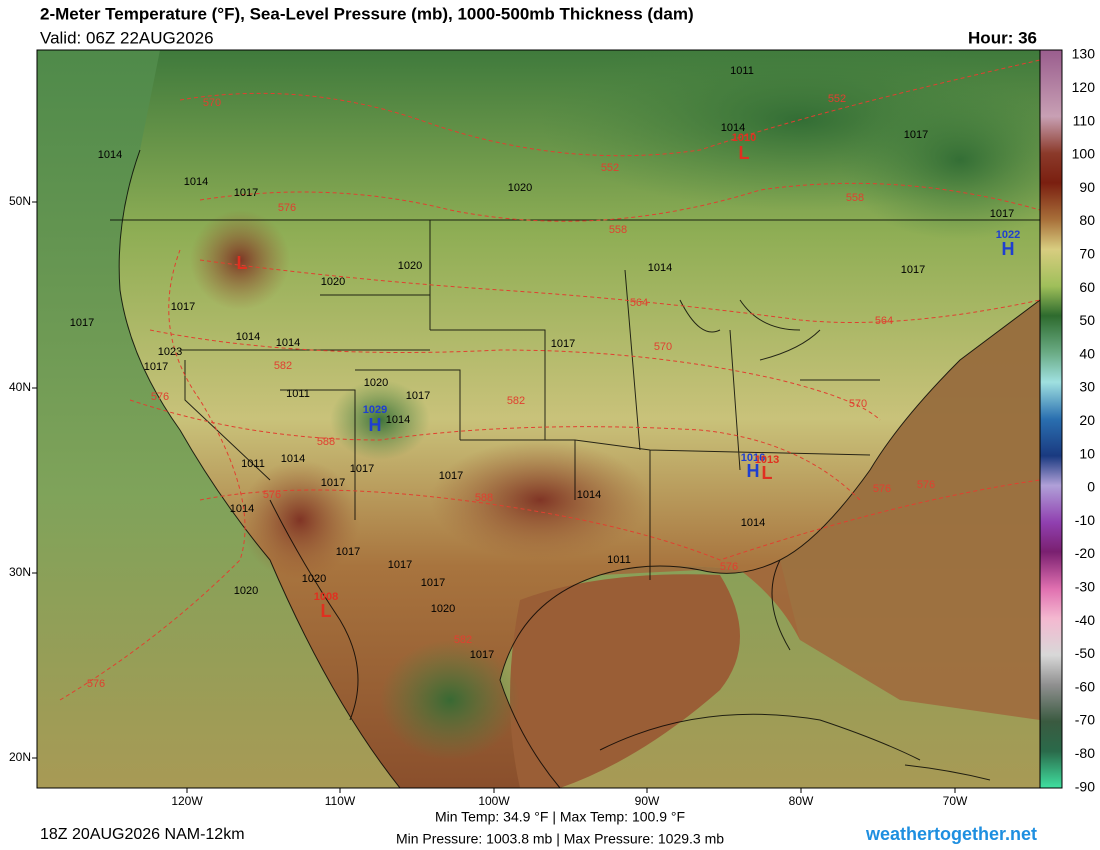  I want to click on temp-range: Min Temp: 34.9 °F | Max Temp: 100.9 °F, so click(560, 817).